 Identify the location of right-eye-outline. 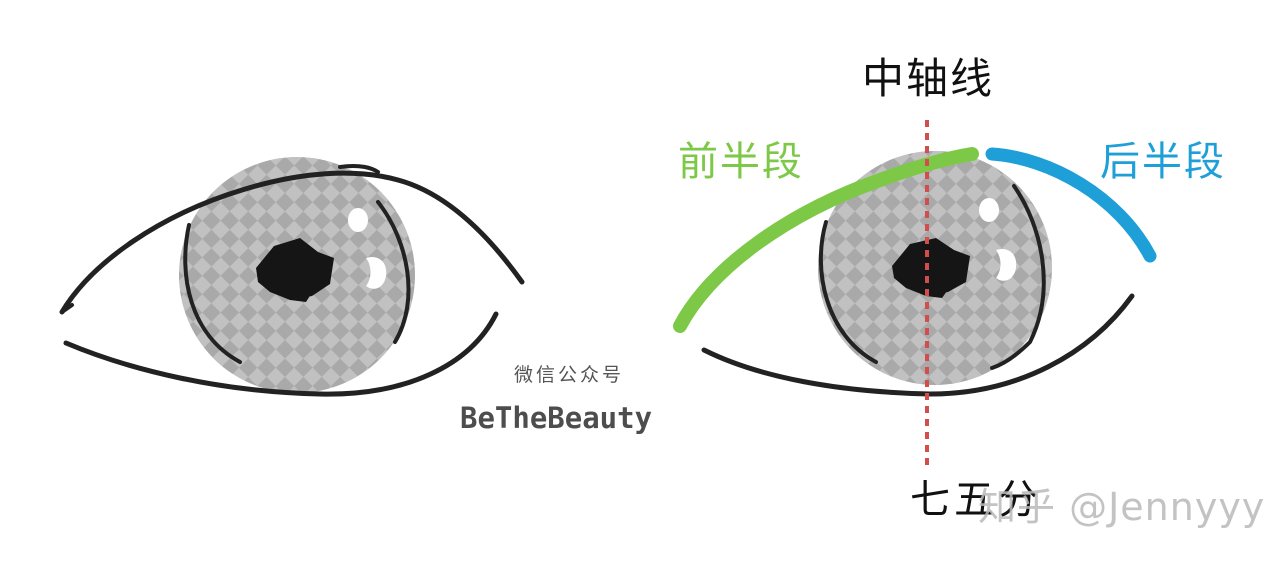
(918, 345).